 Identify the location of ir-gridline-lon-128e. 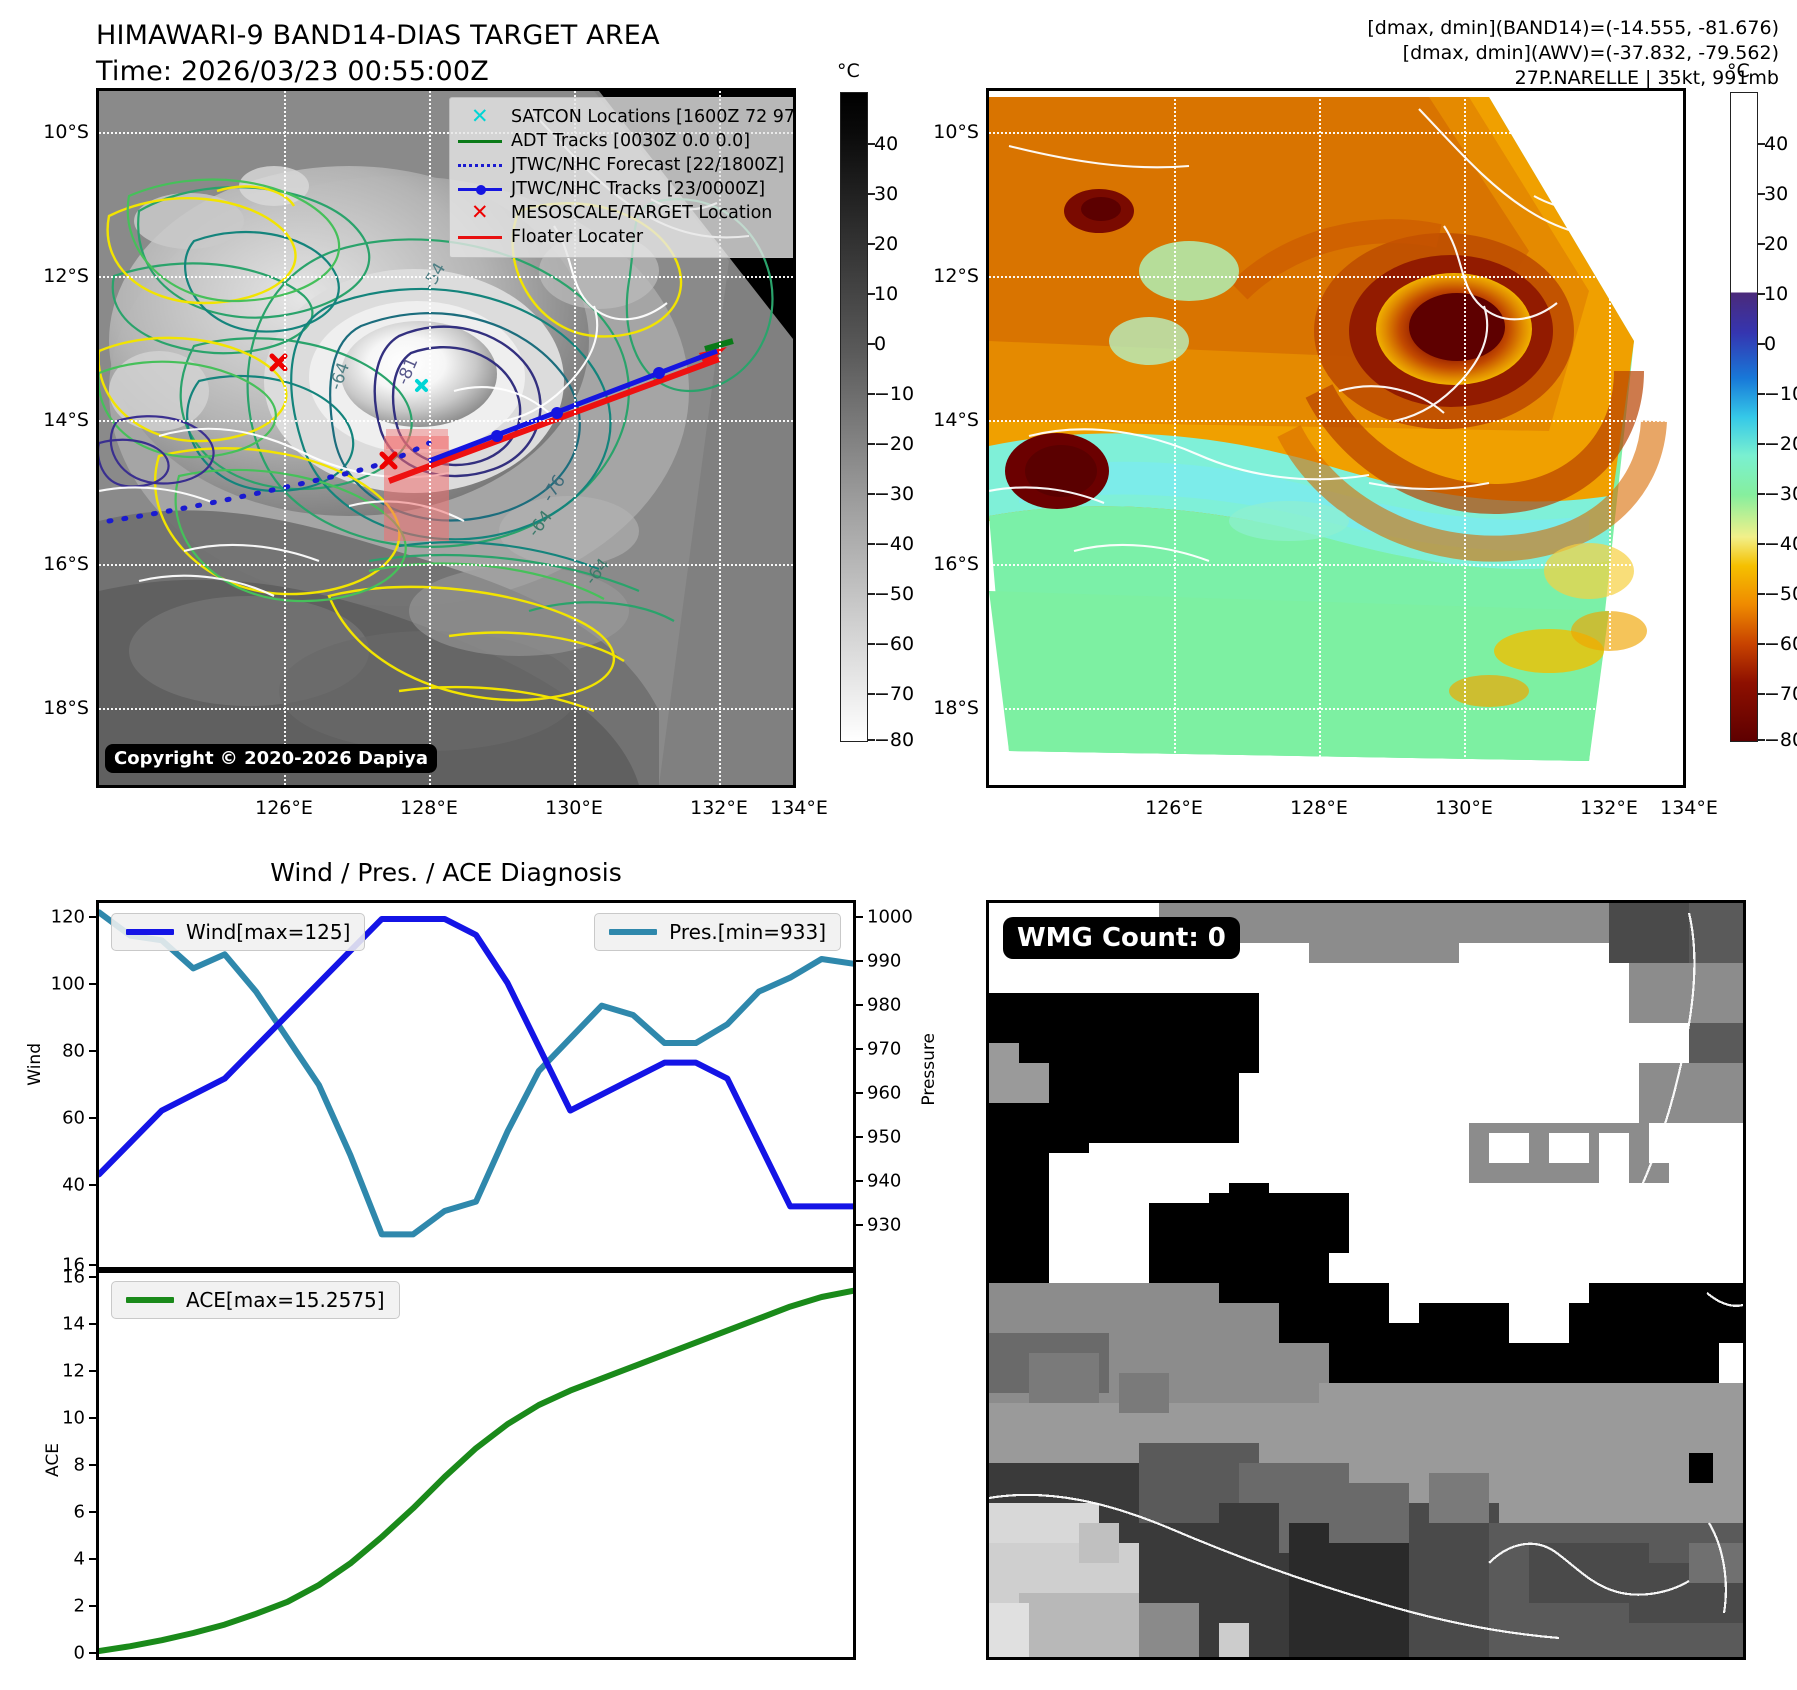
(430, 438).